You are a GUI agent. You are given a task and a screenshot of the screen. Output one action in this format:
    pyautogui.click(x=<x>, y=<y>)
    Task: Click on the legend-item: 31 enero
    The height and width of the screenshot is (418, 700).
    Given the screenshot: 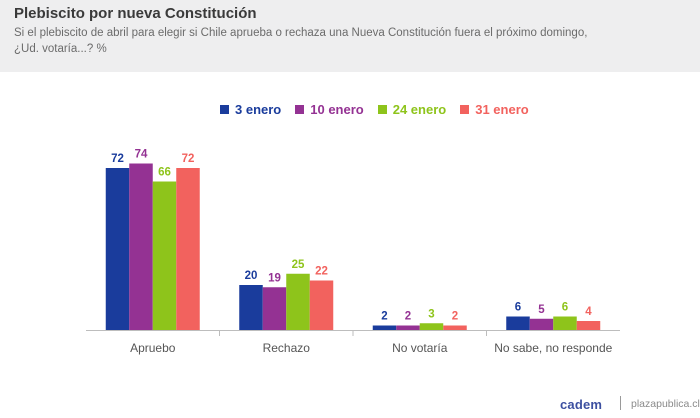 What is the action you would take?
    pyautogui.click(x=494, y=109)
    